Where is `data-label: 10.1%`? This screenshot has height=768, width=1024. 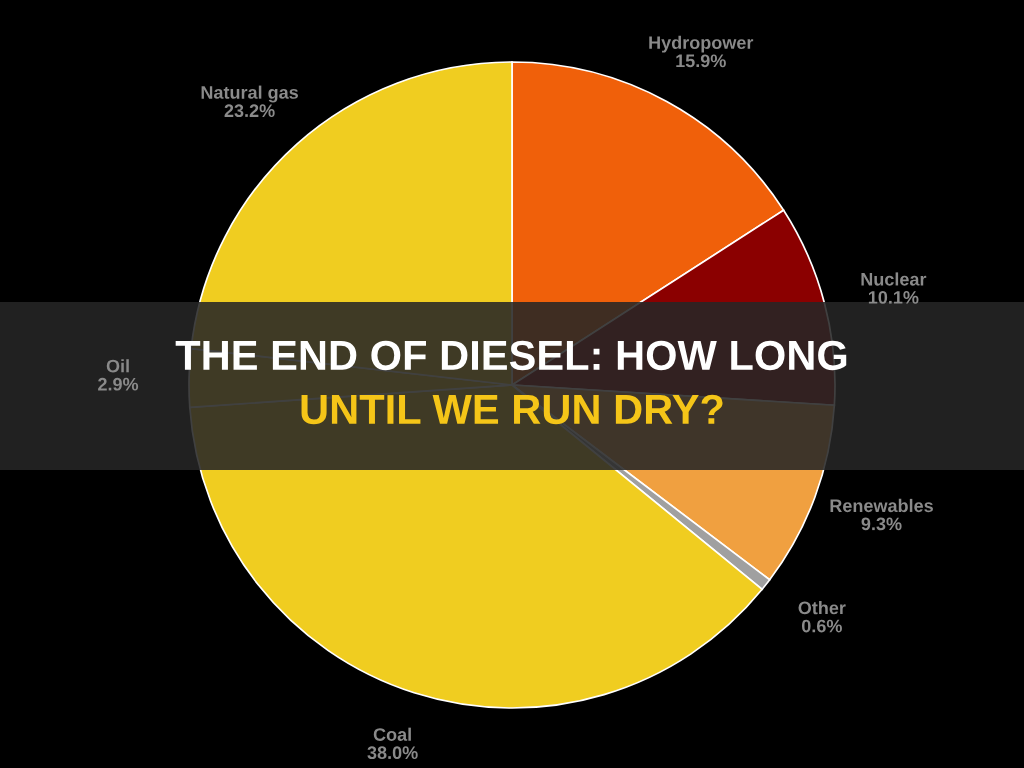 data-label: 10.1% is located at coordinates (893, 297).